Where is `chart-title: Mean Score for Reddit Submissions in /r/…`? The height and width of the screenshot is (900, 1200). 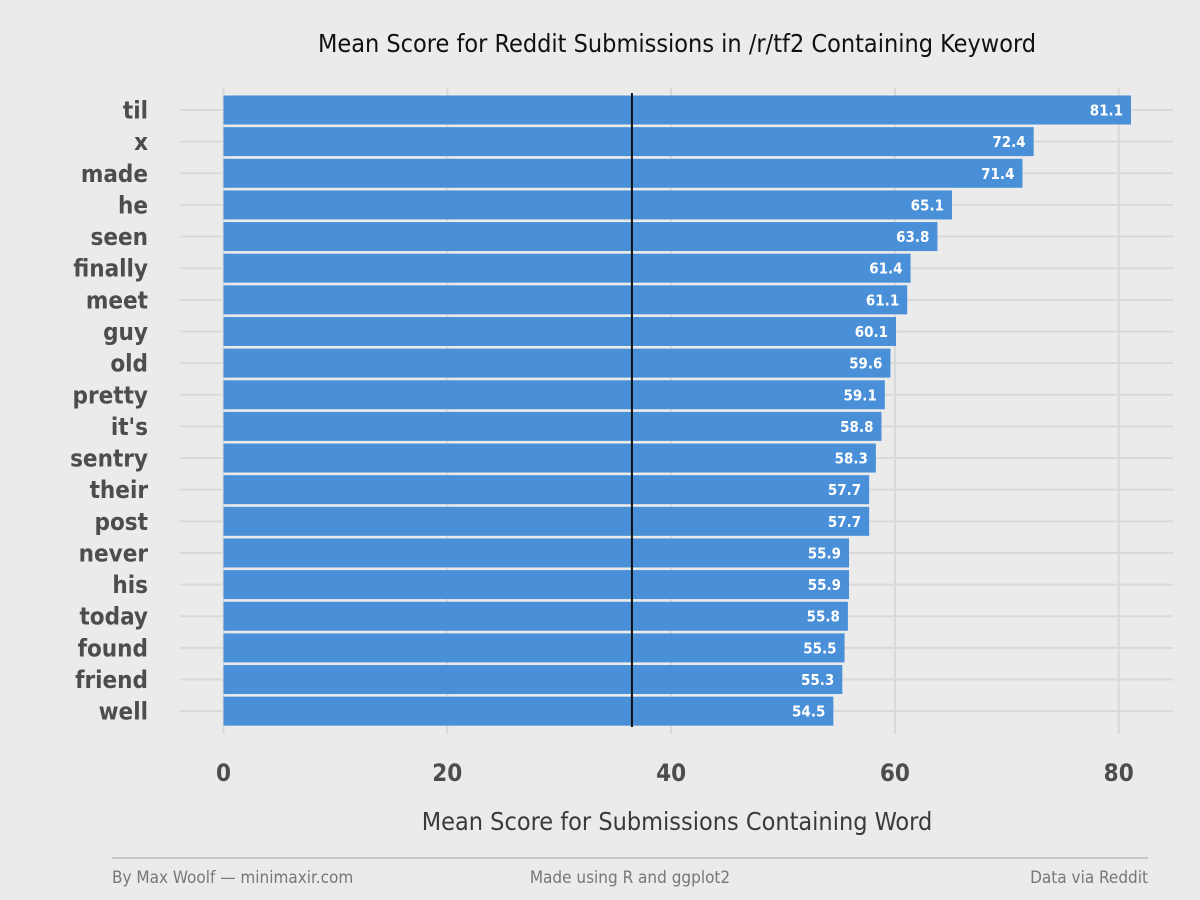 chart-title: Mean Score for Reddit Submissions in /r/… is located at coordinates (677, 43).